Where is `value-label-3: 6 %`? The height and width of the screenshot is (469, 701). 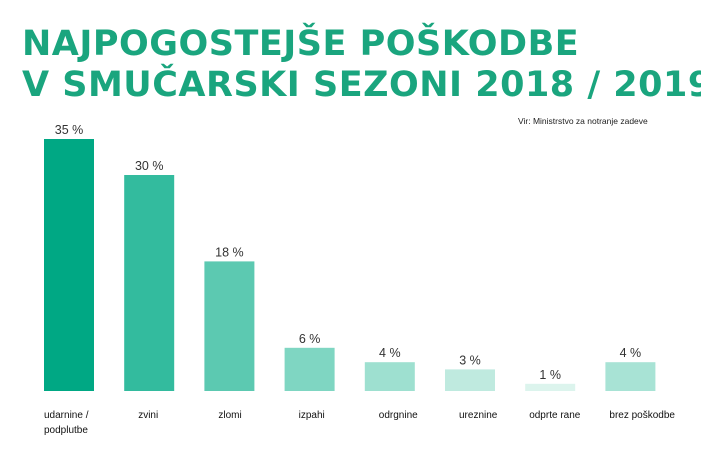
value-label-3: 6 % is located at coordinates (310, 339).